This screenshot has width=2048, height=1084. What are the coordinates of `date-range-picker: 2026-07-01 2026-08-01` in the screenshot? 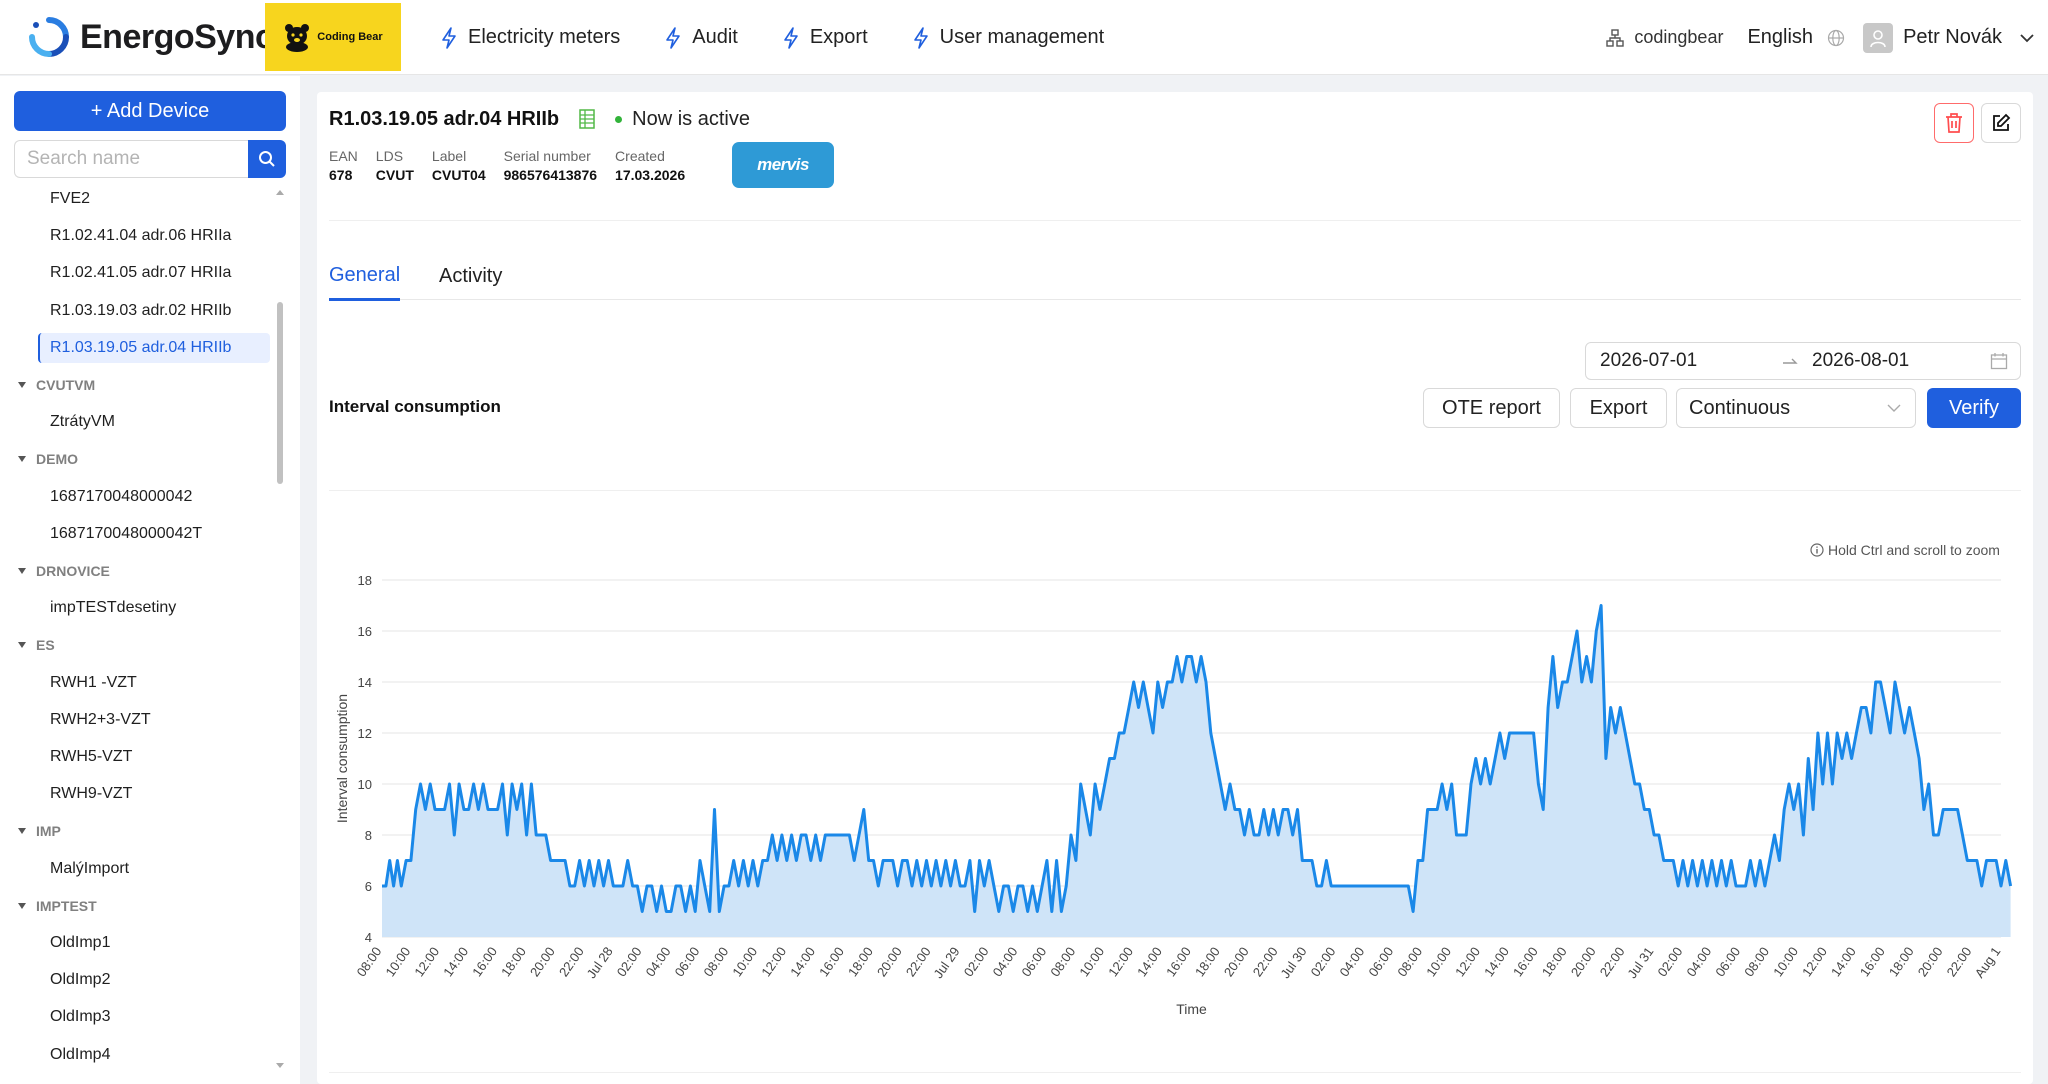 It's located at (1803, 361).